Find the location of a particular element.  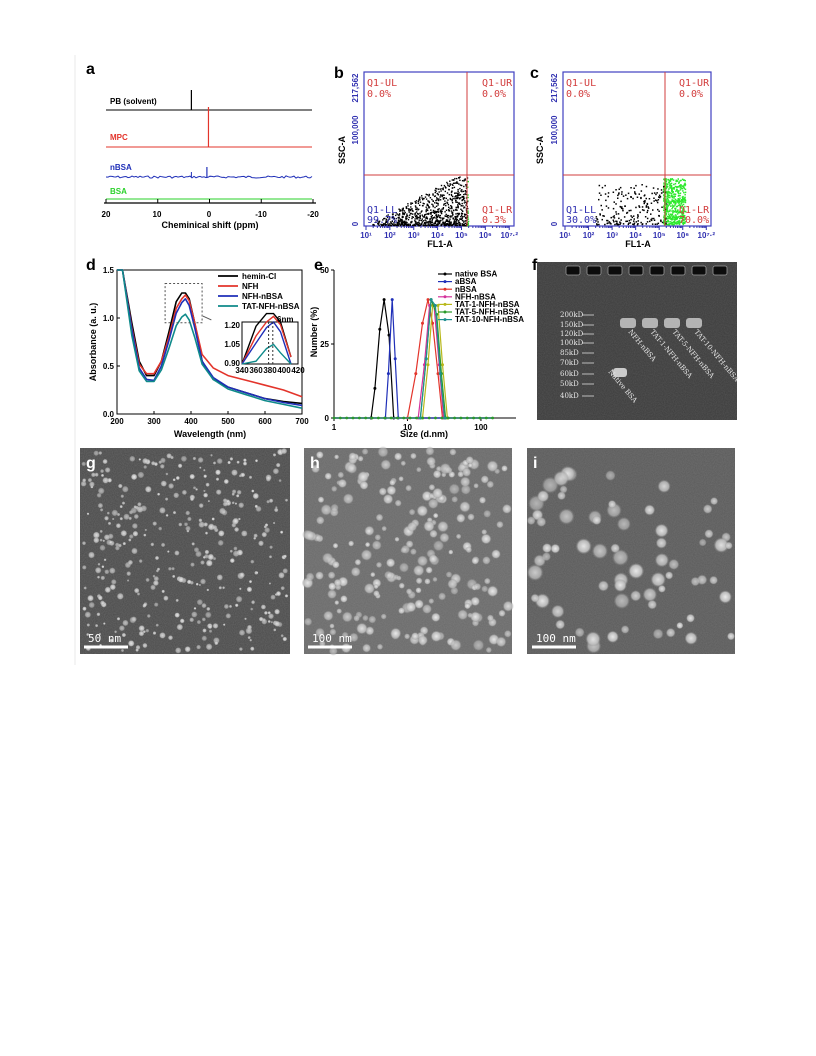

e-data-point is located at coordinates (416, 374).